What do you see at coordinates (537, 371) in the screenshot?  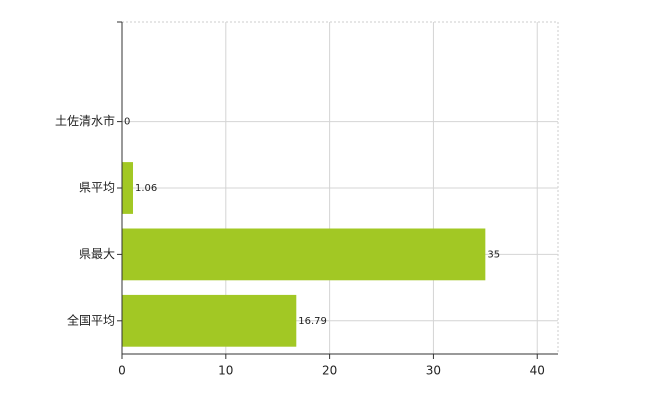 I see `x-tick-label: 40` at bounding box center [537, 371].